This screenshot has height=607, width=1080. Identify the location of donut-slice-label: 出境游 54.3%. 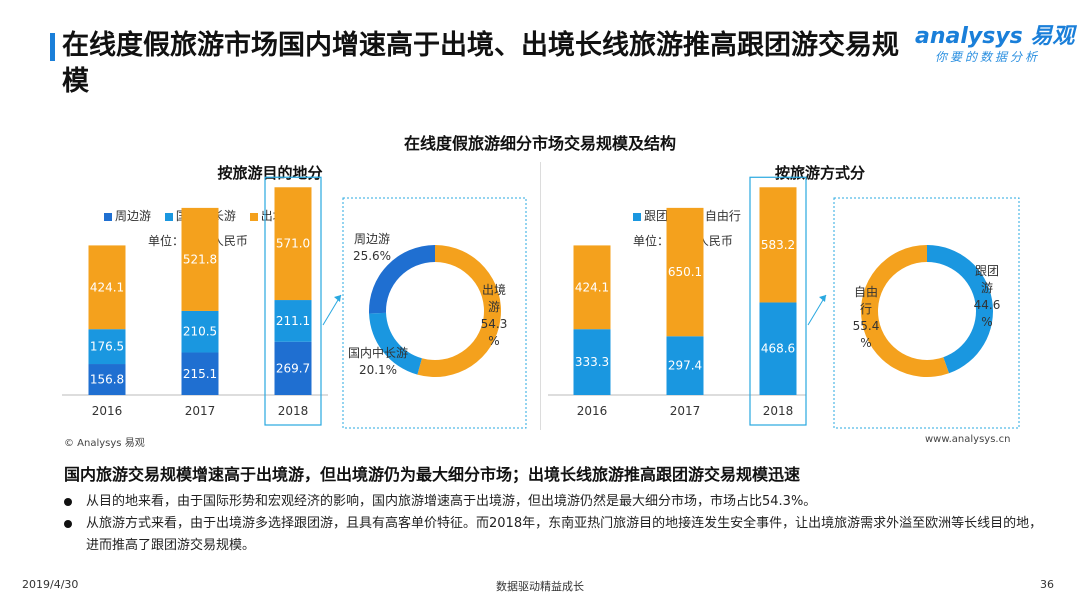
(494, 315).